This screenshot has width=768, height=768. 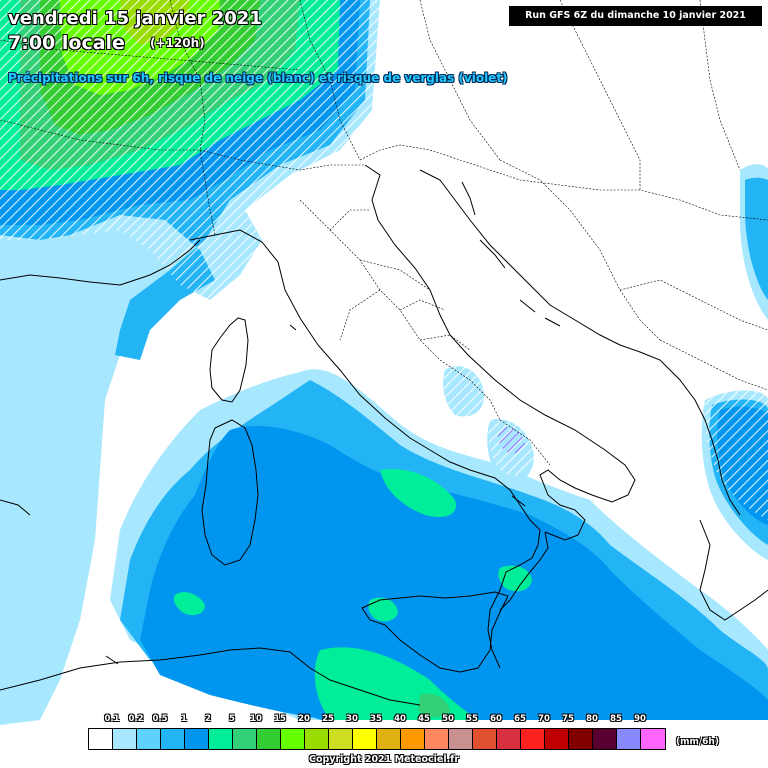 What do you see at coordinates (496, 719) in the screenshot?
I see `legend-label: 60` at bounding box center [496, 719].